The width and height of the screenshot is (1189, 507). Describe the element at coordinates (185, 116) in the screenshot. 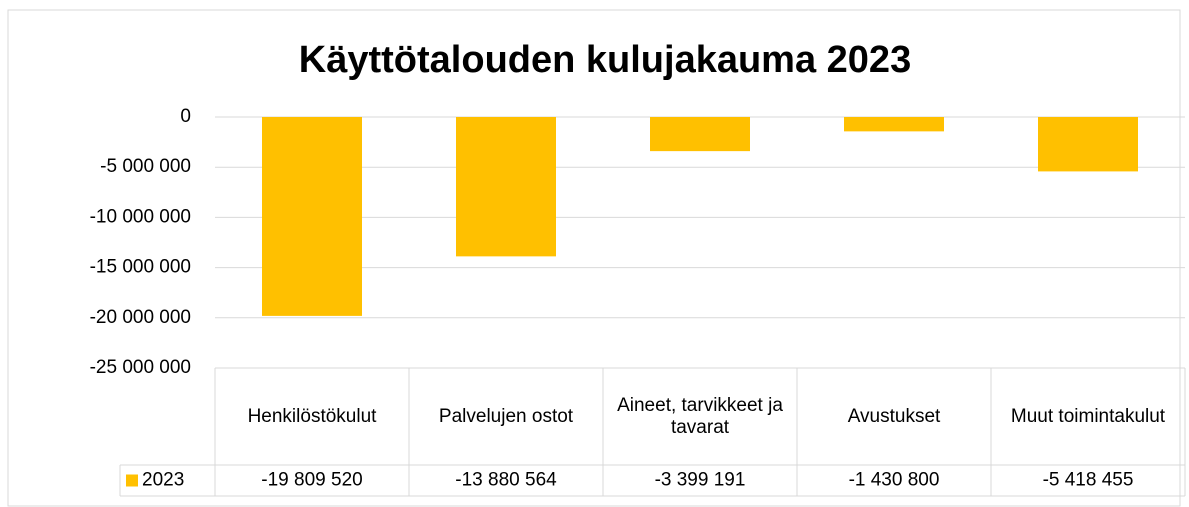

I see `y-tick-label: 0` at that location.